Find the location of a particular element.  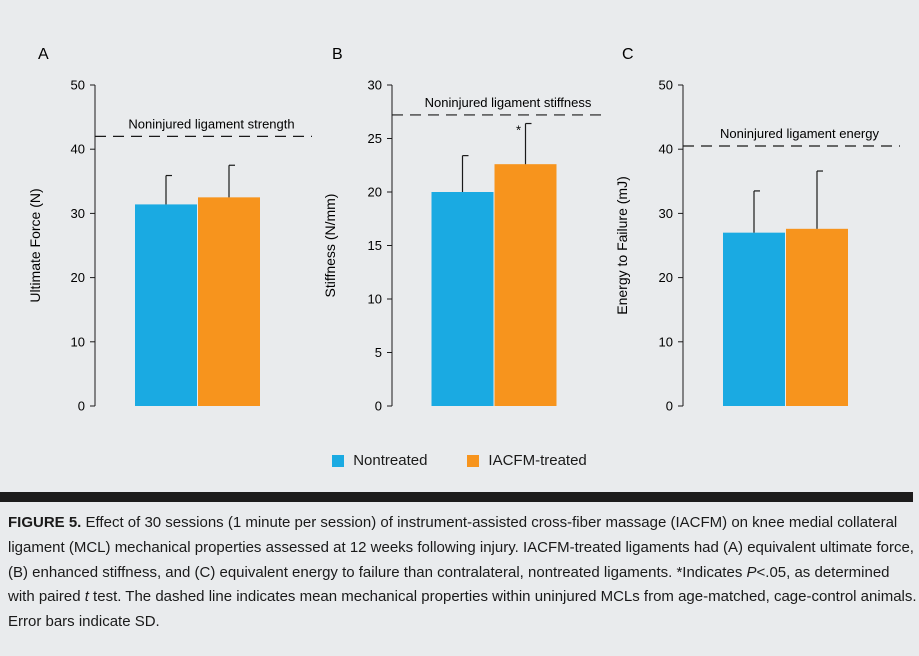

legend-label-nontreated: Nontreated is located at coordinates (390, 460).